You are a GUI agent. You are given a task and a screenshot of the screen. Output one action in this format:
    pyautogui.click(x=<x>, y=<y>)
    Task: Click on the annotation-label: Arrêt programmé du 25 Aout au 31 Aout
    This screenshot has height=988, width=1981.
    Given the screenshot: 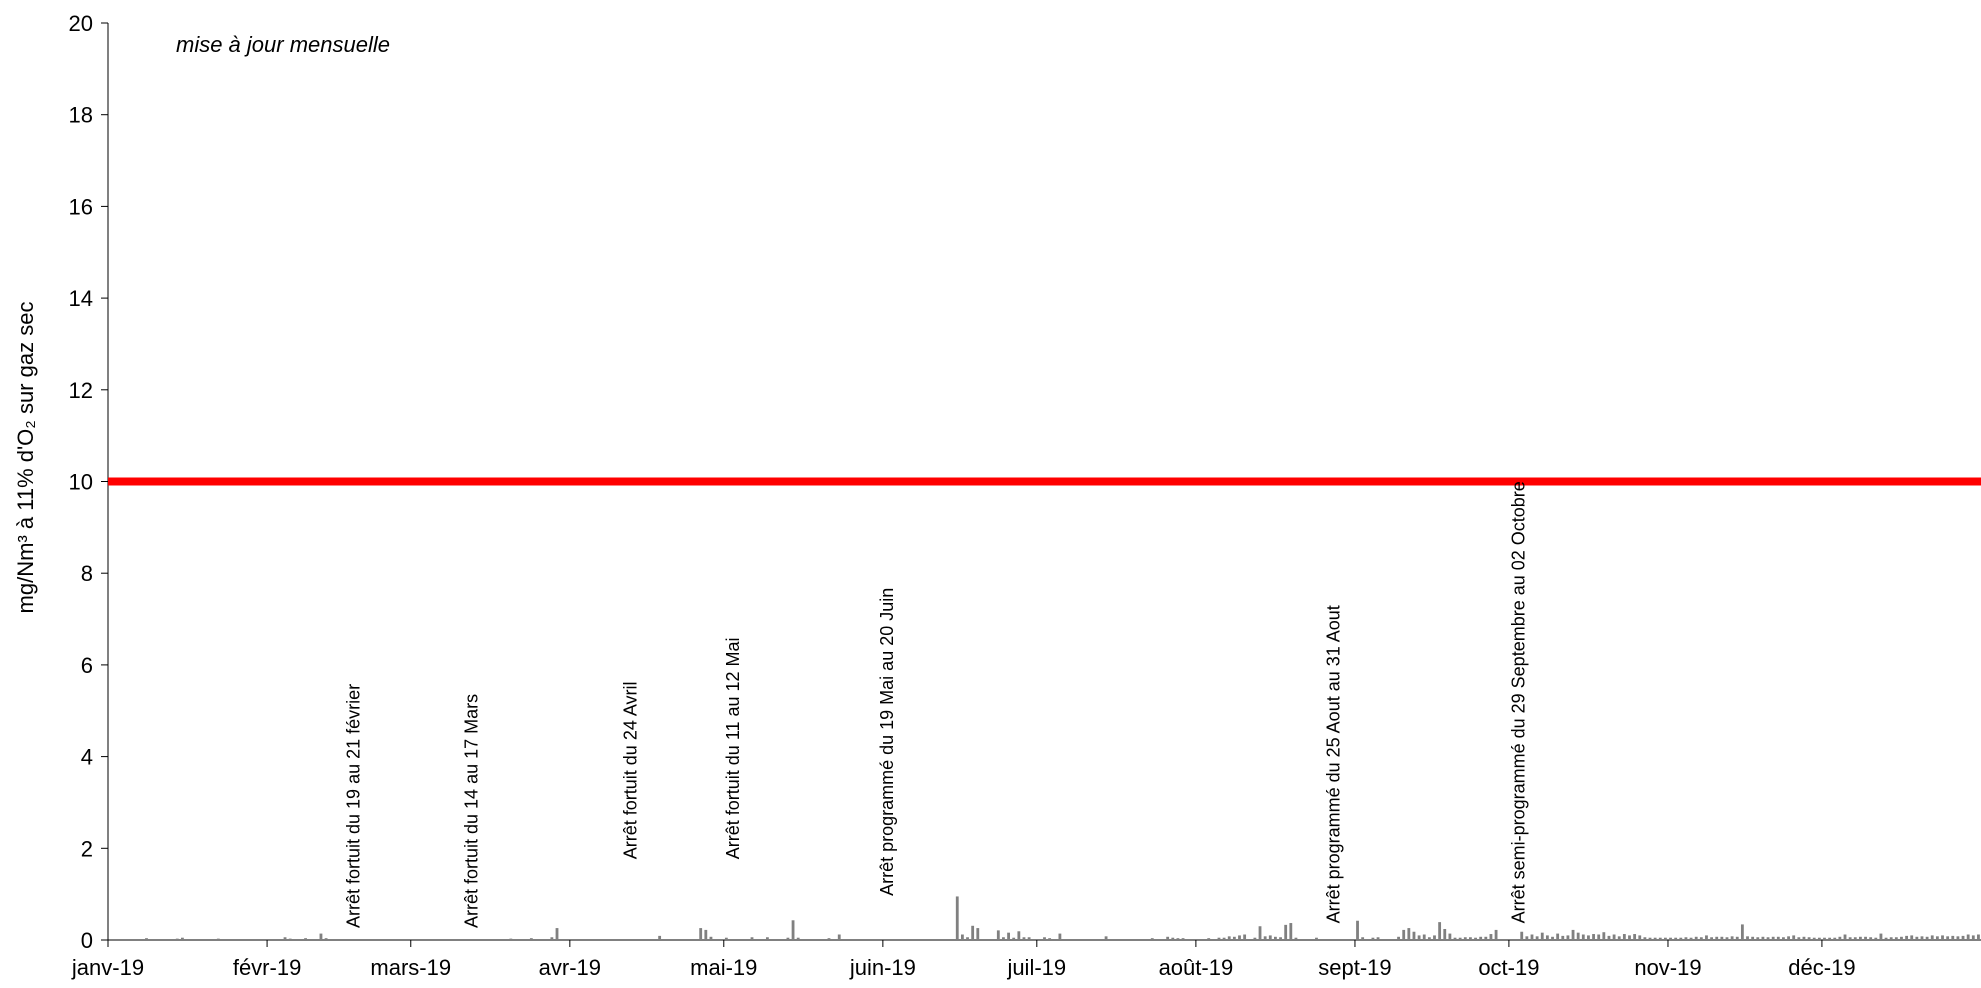 What is the action you would take?
    pyautogui.click(x=1334, y=764)
    